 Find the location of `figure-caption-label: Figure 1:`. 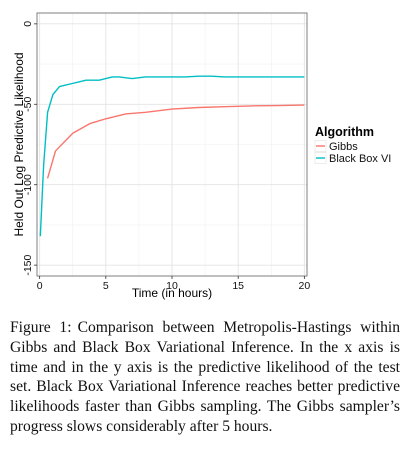

figure-caption-label: Figure 1: is located at coordinates (41, 327).